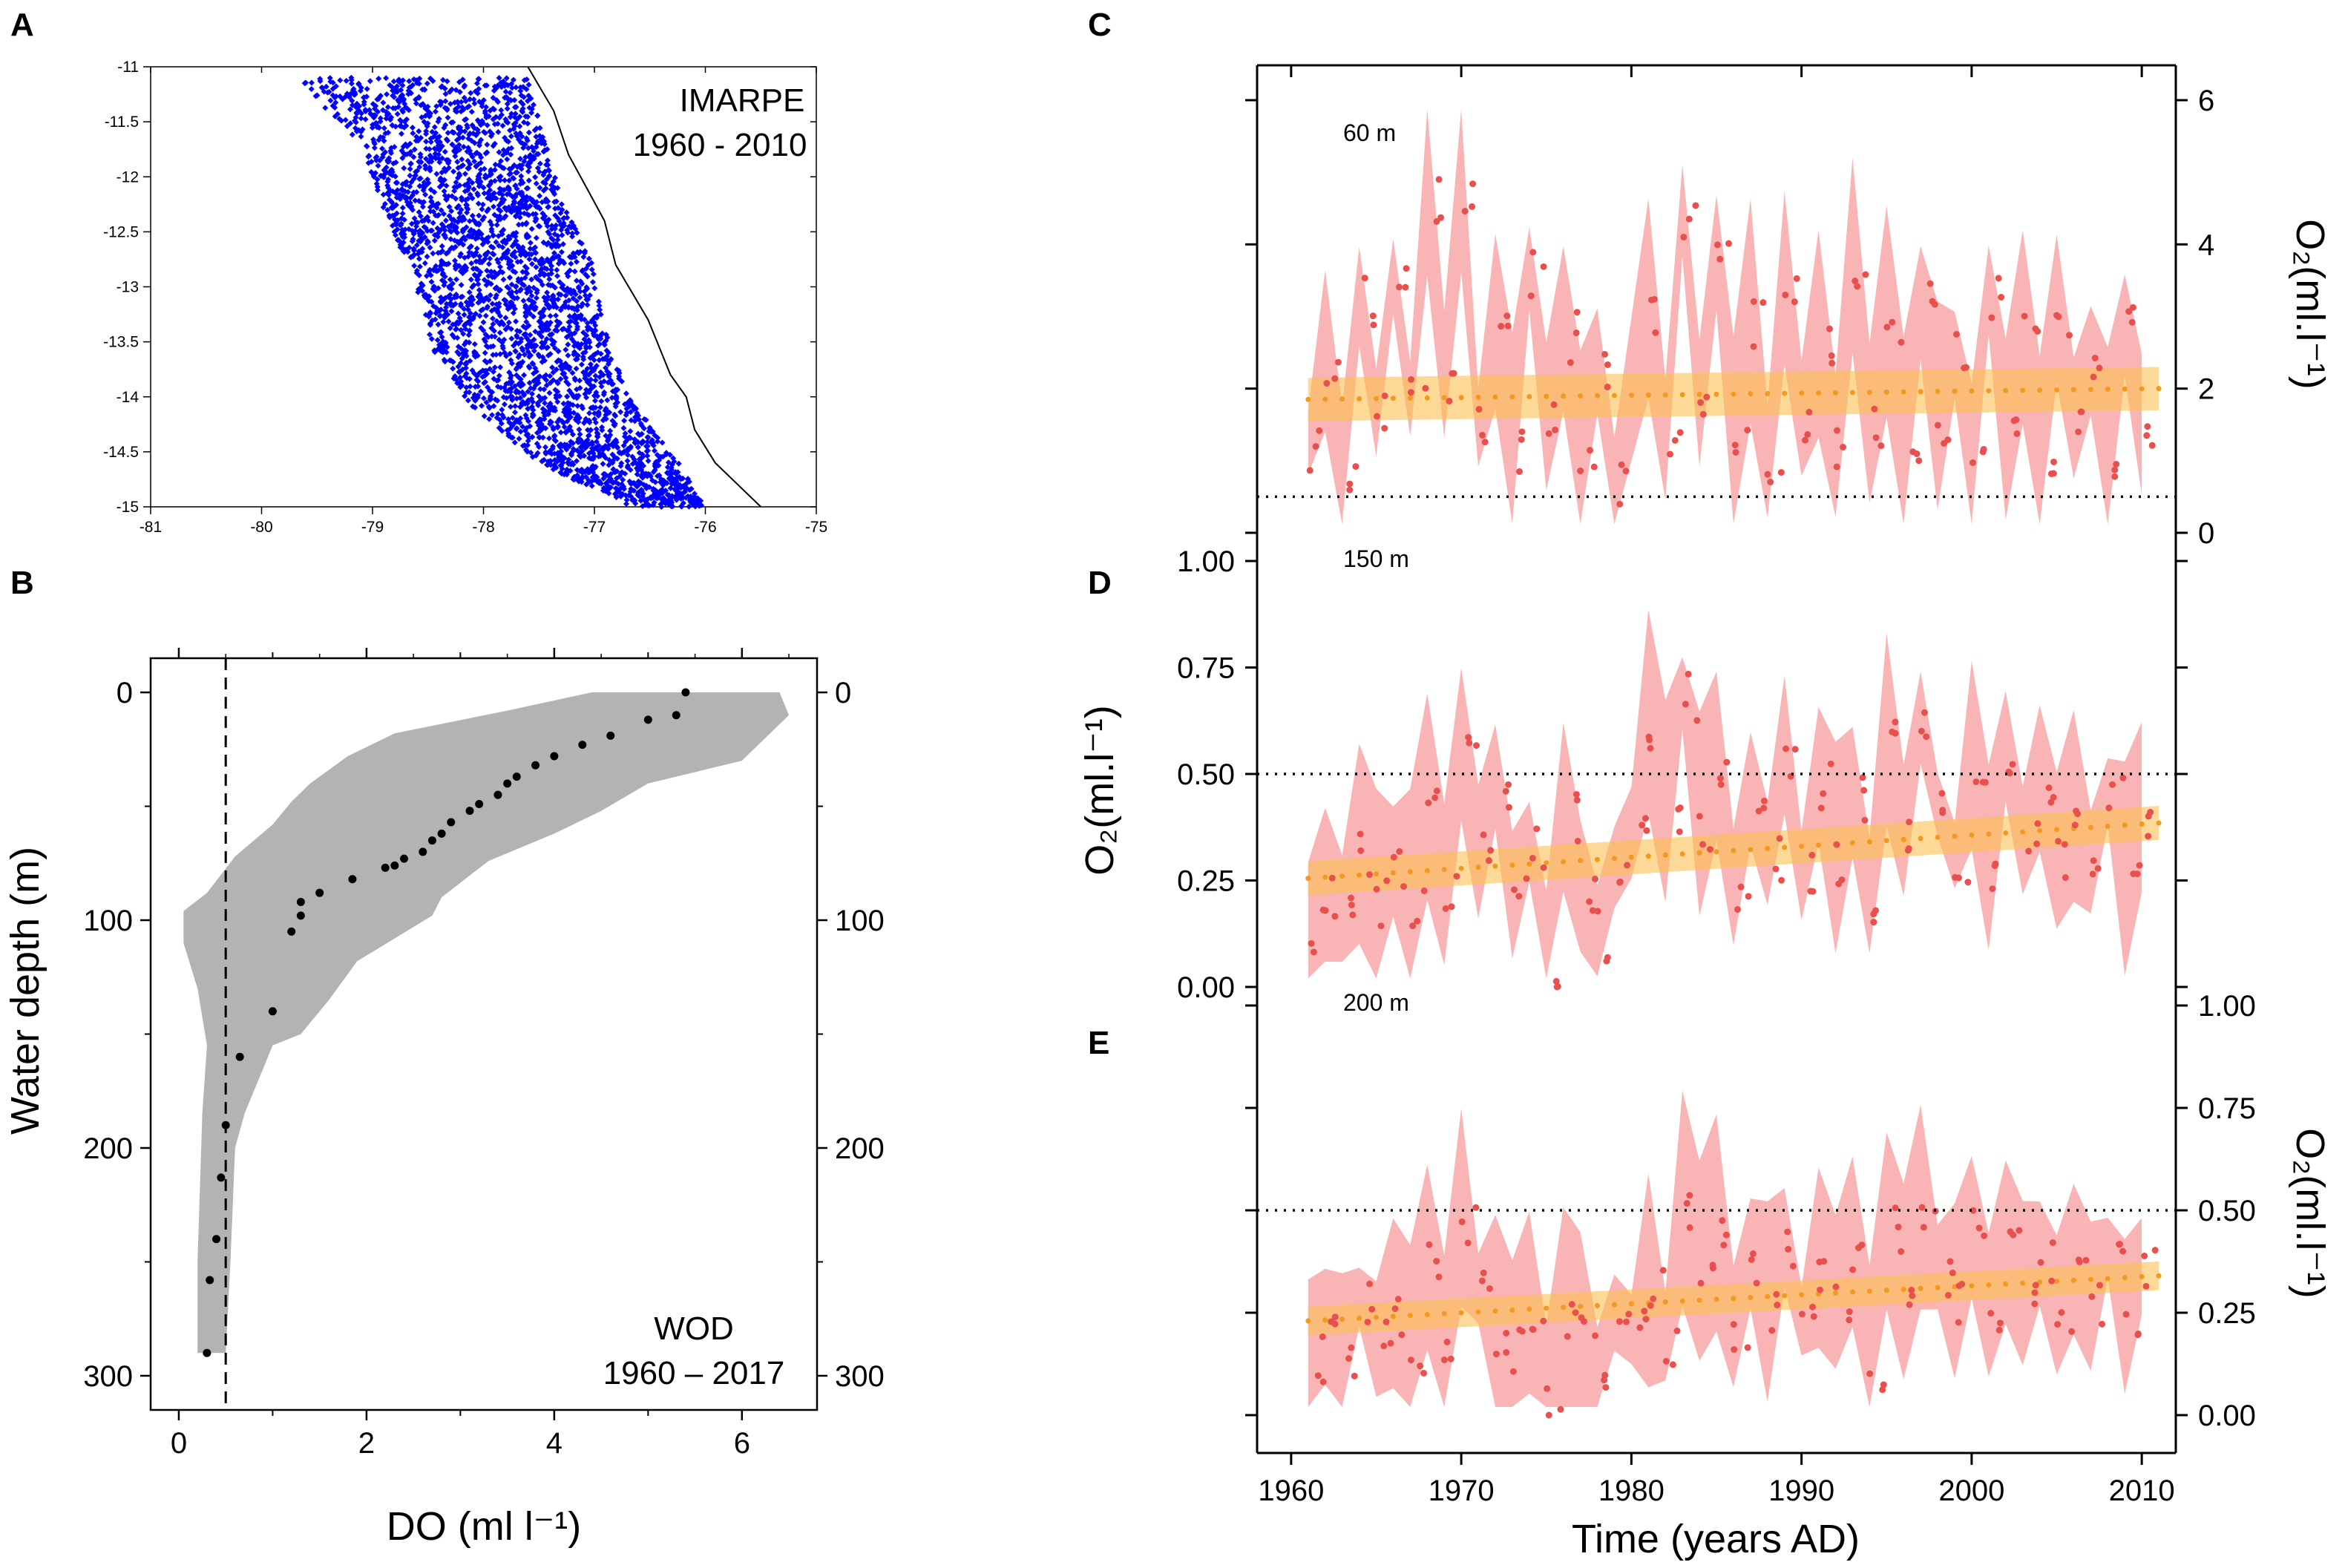 This screenshot has height=1568, width=2345. I want to click on panel-e-ytick-label: 0.00, so click(2227, 1416).